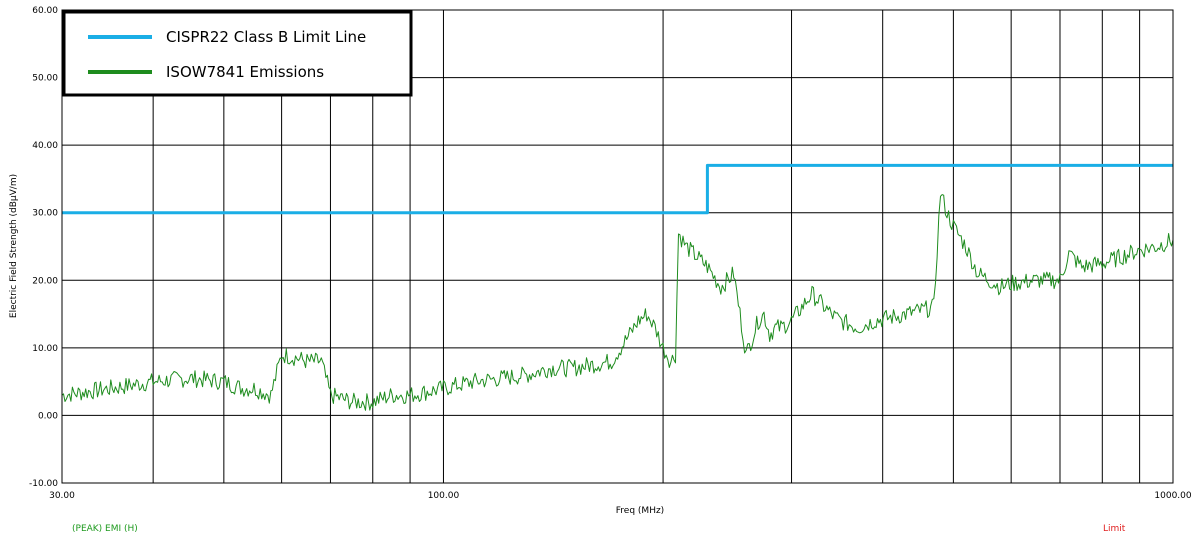  Describe the element at coordinates (1172, 496) in the screenshot. I see `x-tick-label: 1000.00` at that location.